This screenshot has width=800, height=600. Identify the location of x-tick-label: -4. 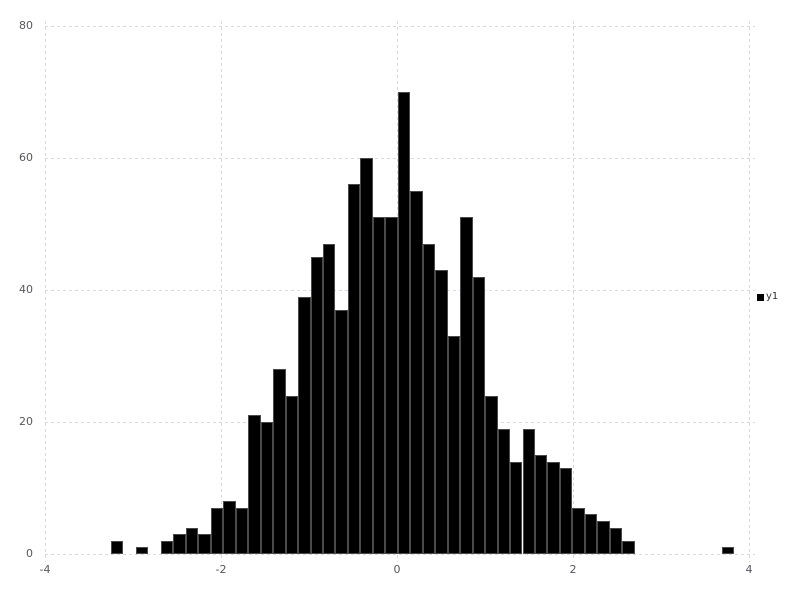
(45, 569).